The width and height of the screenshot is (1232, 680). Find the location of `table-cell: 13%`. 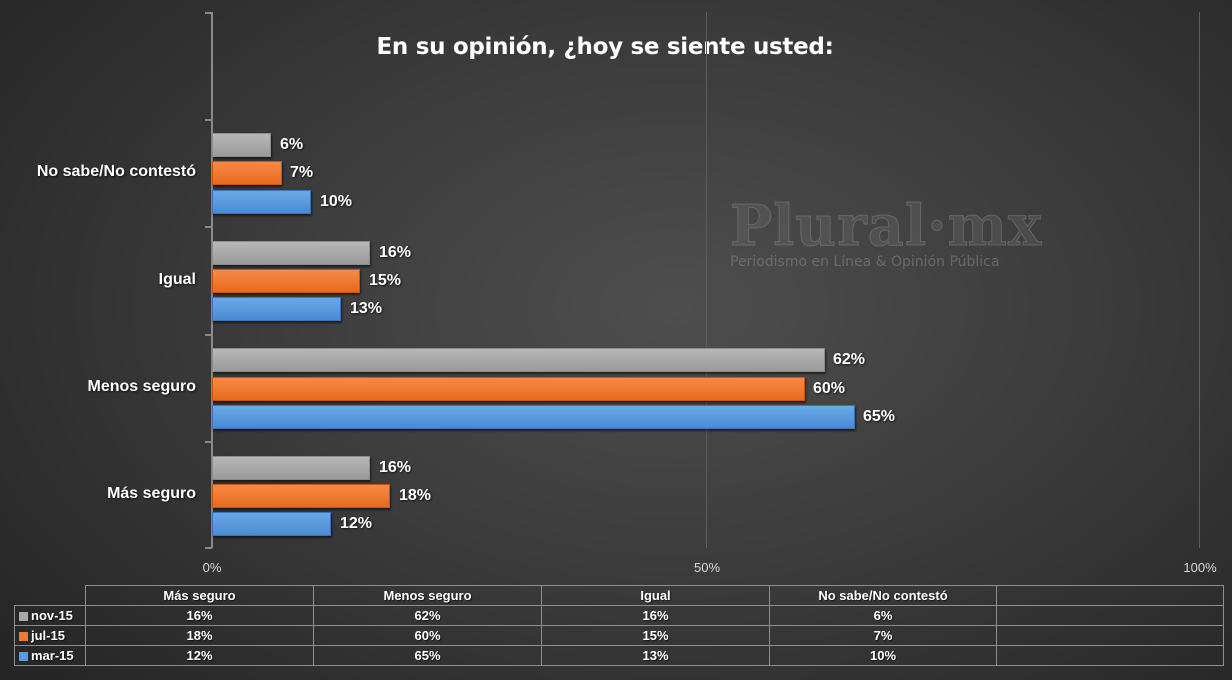

table-cell: 13% is located at coordinates (655, 655).